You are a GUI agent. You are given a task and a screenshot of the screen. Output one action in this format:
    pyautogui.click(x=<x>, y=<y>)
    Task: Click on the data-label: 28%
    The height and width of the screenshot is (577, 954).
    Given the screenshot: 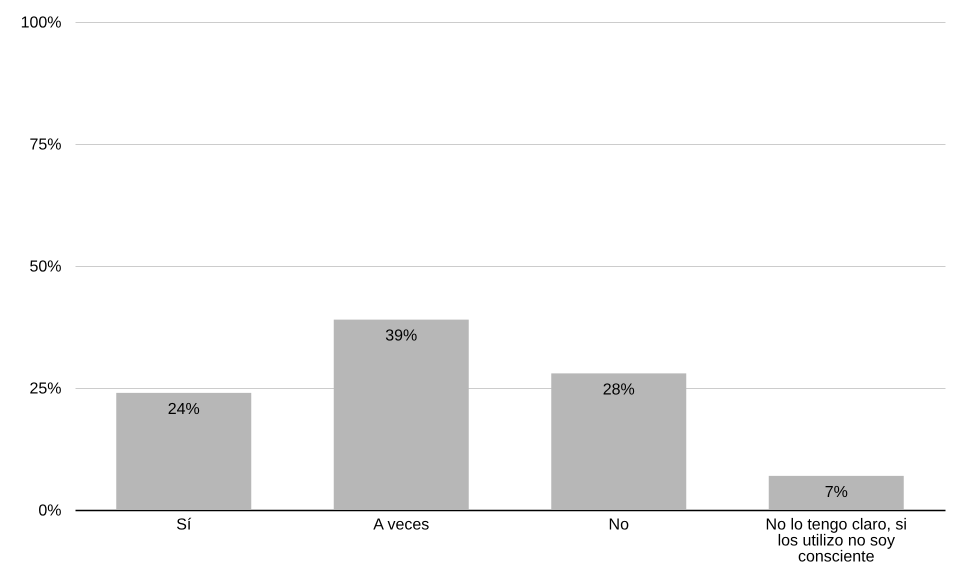 What is the action you would take?
    pyautogui.click(x=618, y=389)
    